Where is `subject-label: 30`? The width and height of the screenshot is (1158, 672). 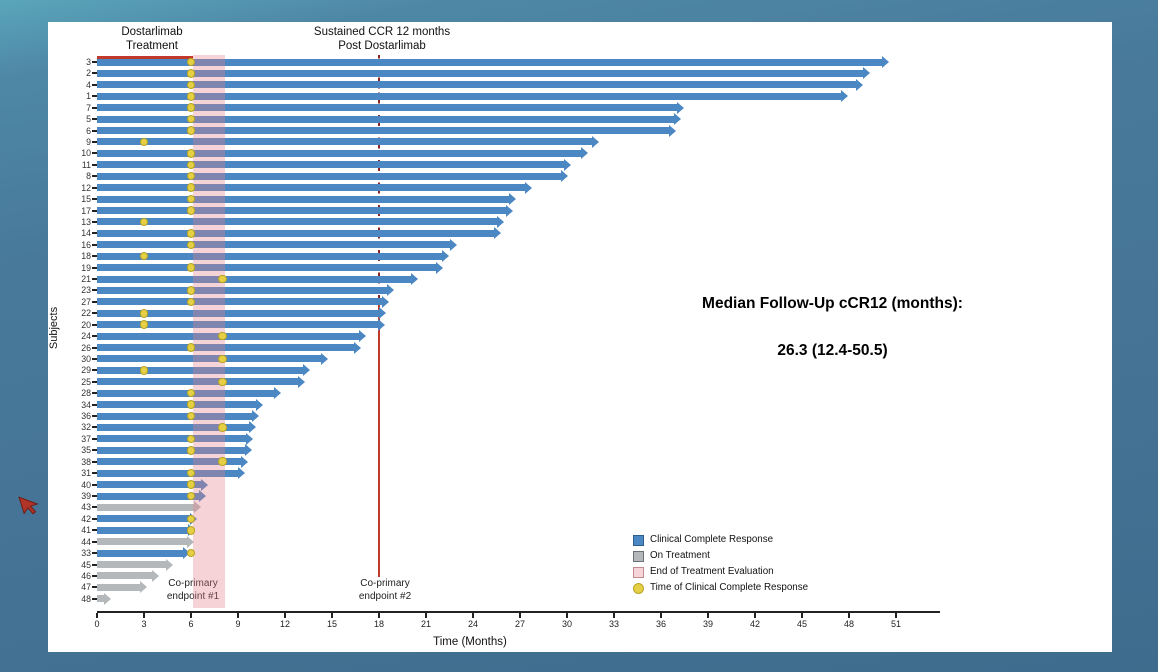 subject-label: 30 is located at coordinates (86, 358).